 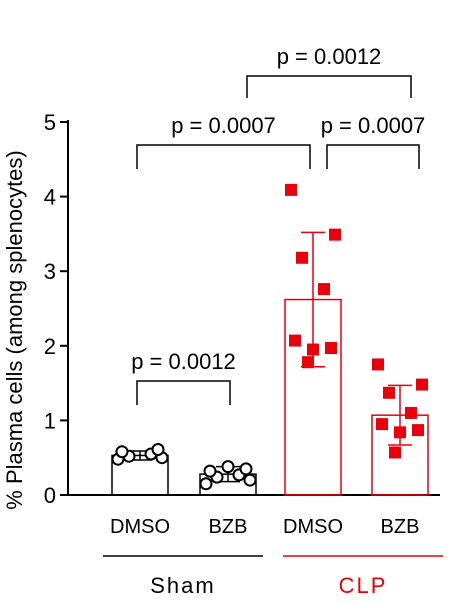 I want to click on y-tick-label: 2, so click(x=50, y=346).